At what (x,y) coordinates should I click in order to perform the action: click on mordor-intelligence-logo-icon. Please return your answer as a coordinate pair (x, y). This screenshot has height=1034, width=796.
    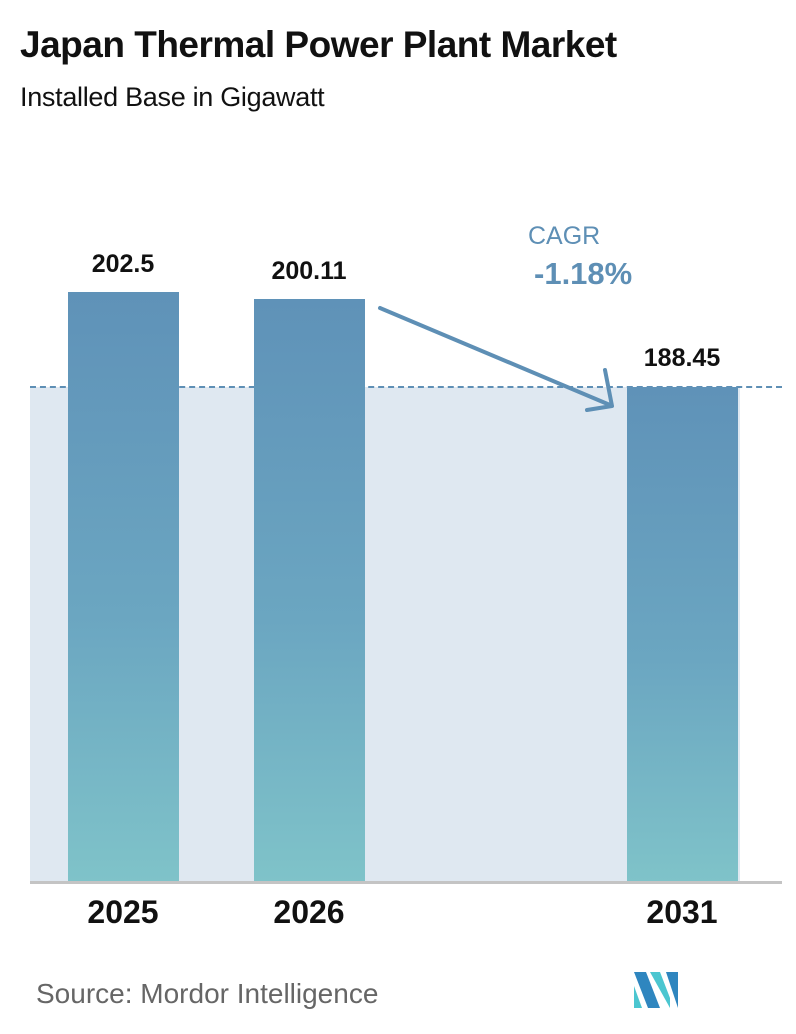
    Looking at the image, I should click on (656, 990).